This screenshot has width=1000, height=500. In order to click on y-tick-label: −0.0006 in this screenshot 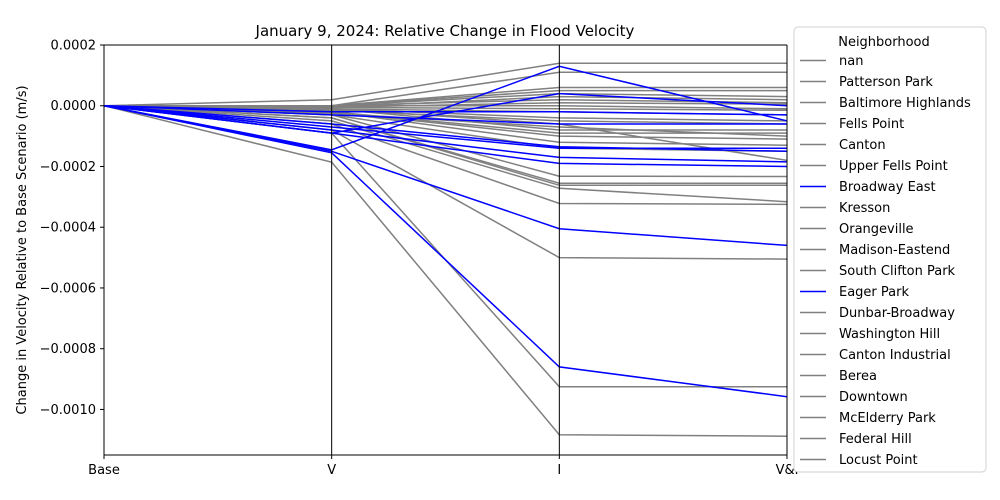, I will do `click(68, 288)`.